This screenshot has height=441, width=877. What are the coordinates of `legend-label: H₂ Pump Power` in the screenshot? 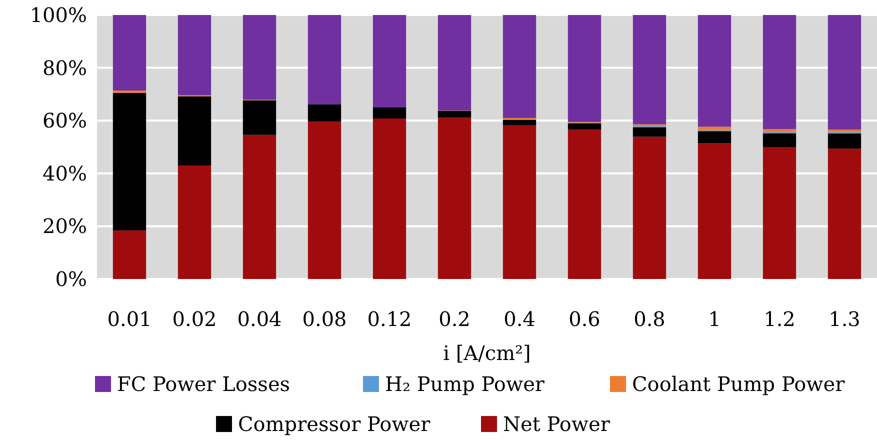 It's located at (465, 384).